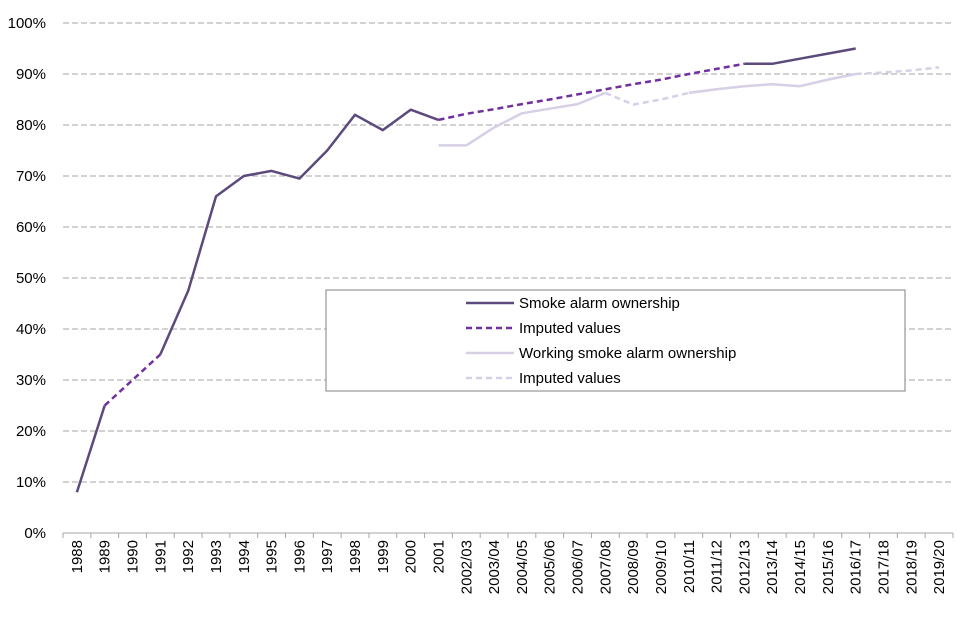 Image resolution: width=960 pixels, height=640 pixels. I want to click on y-tick-label: 30%, so click(31, 380).